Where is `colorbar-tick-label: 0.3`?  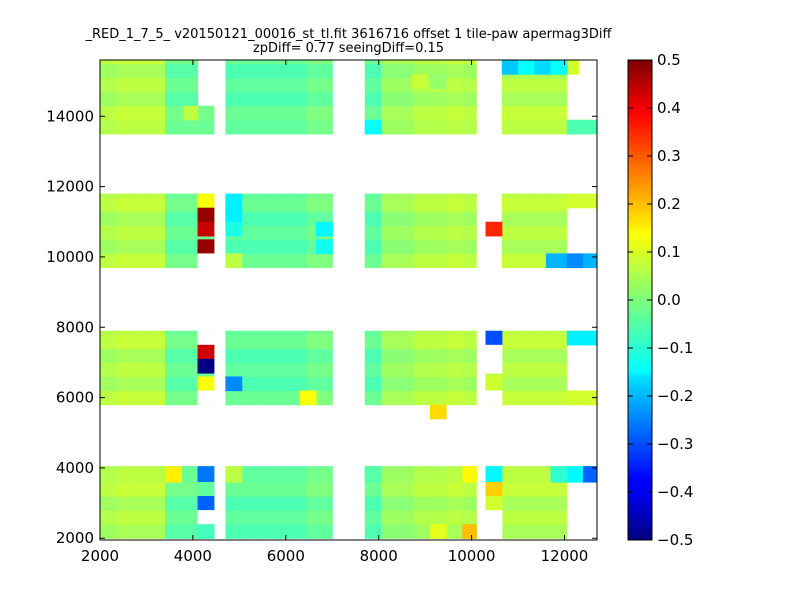 colorbar-tick-label: 0.3 is located at coordinates (669, 156).